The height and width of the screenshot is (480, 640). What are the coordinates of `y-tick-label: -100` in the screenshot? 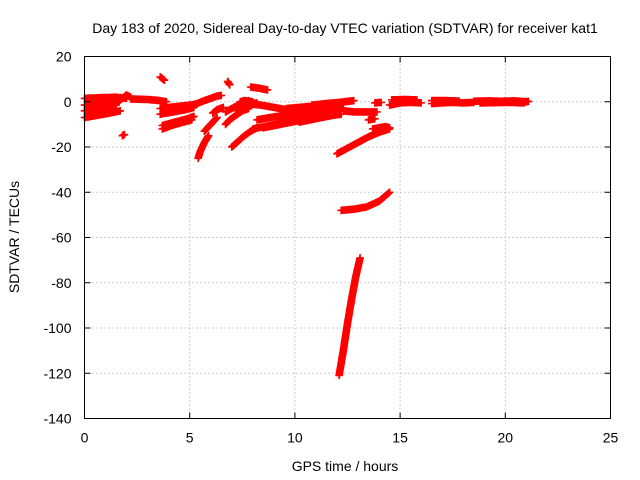 It's located at (57, 328).